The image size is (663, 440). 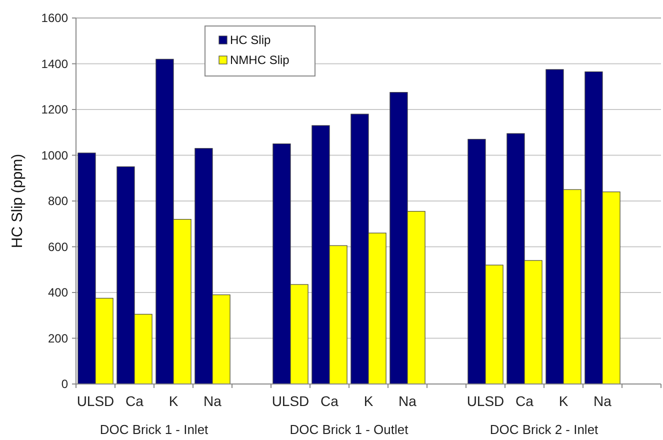 I want to click on legend-label: HC Slip, so click(x=250, y=40).